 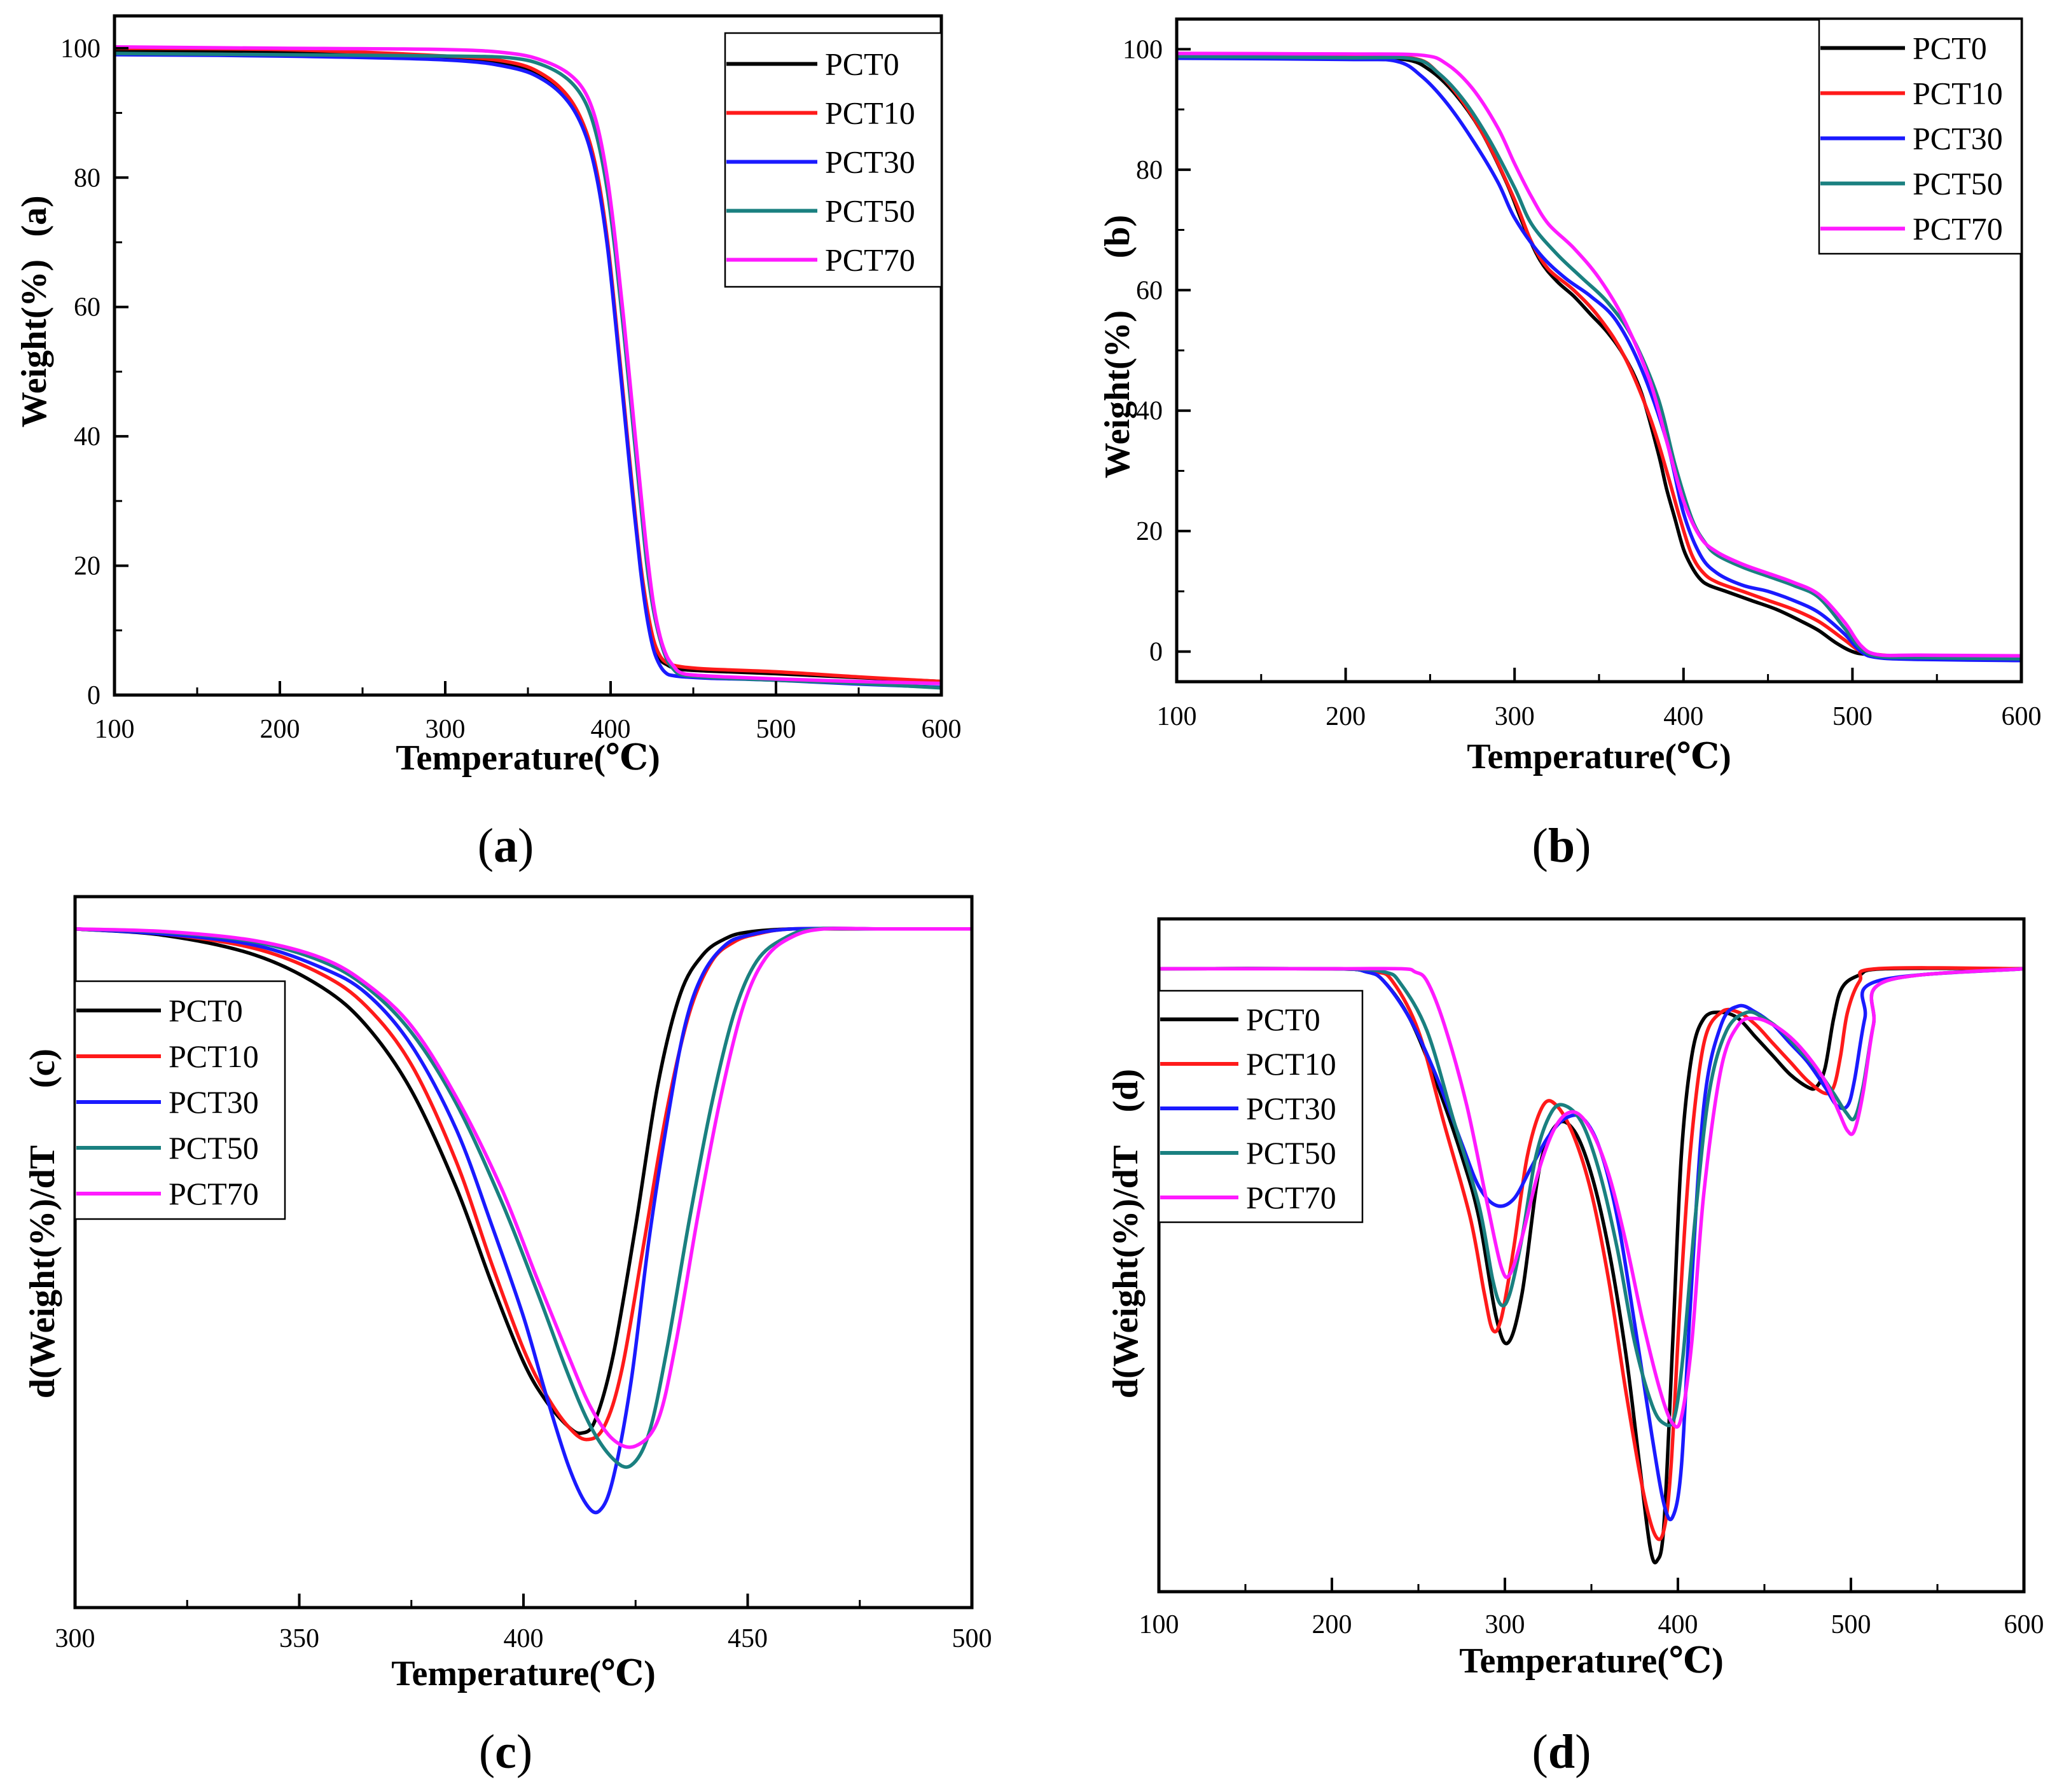 What do you see at coordinates (506, 1752) in the screenshot?
I see `caption-c: (c)` at bounding box center [506, 1752].